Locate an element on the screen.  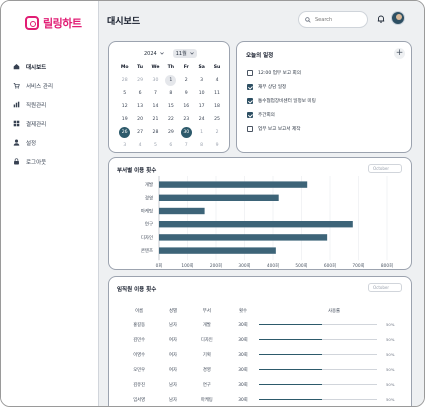
table-row: 이영수 여자 기획 30회 50% is located at coordinates (264, 354).